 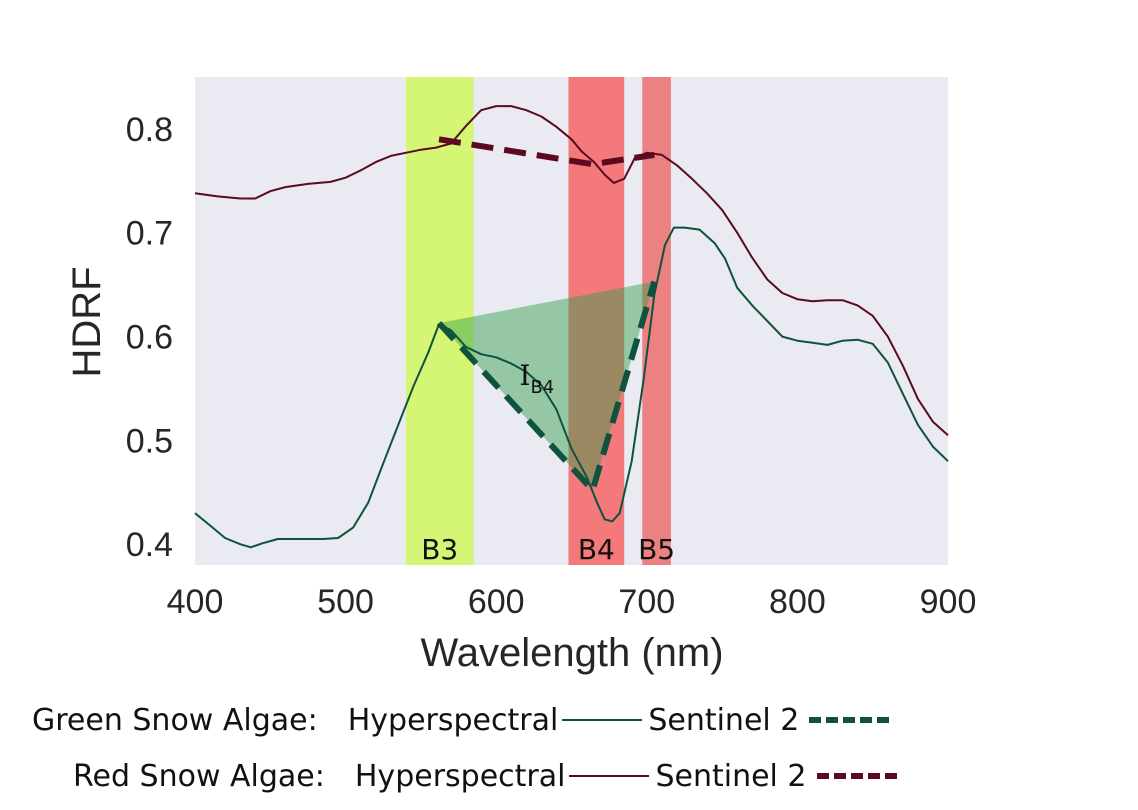 I want to click on x-tick-label: 800, so click(x=797, y=602).